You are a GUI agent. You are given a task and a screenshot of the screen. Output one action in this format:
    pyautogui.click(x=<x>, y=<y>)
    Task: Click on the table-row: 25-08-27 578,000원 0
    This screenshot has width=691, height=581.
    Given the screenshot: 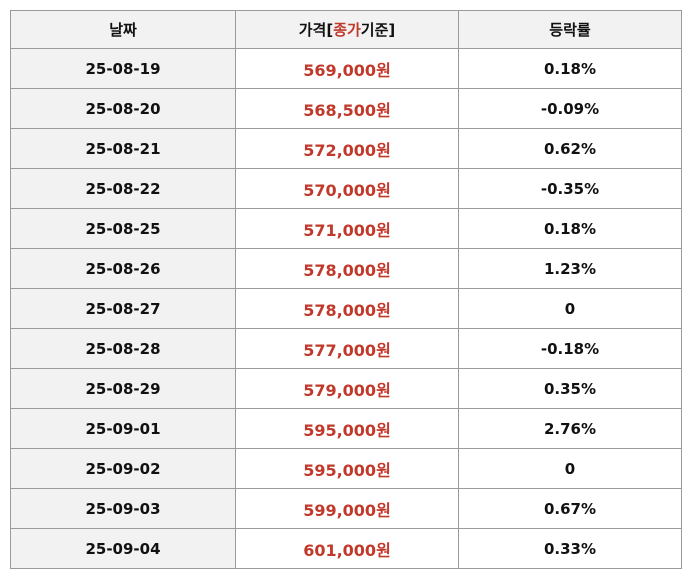 What is the action you would take?
    pyautogui.click(x=346, y=308)
    